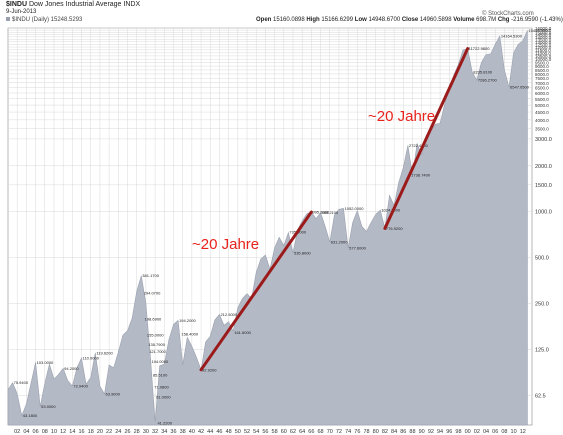 The height and width of the screenshot is (435, 563). I want to click on y-tick-label: 14500.0, so click(543, 35).